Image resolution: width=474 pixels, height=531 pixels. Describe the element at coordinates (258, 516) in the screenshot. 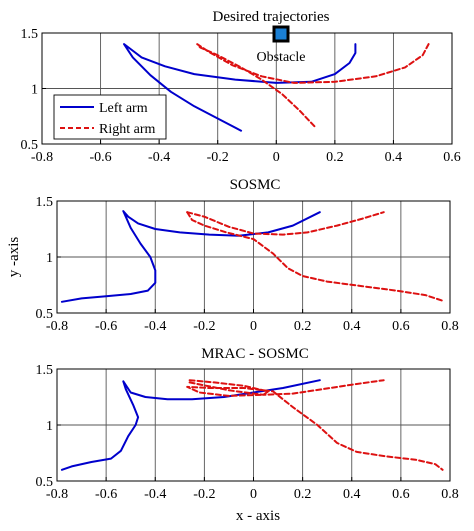

I see `x-axis-label: x - axis` at that location.